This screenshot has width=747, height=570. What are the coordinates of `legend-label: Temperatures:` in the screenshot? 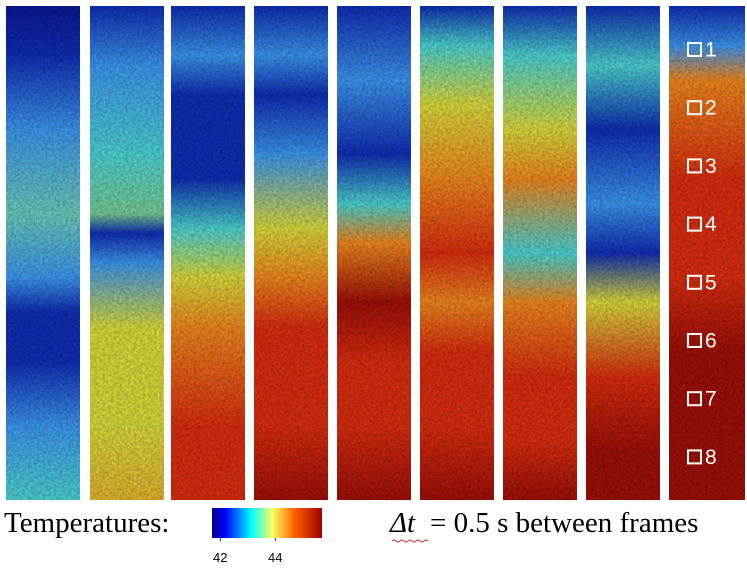 It's located at (86, 523).